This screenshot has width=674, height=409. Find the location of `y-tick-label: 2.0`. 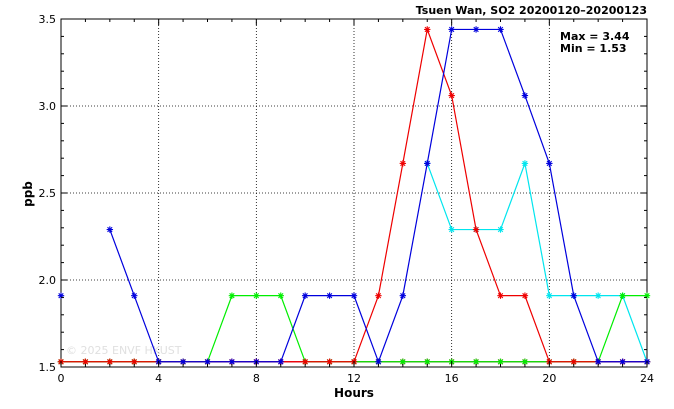

y-tick-label: 2.0 is located at coordinates (48, 280).